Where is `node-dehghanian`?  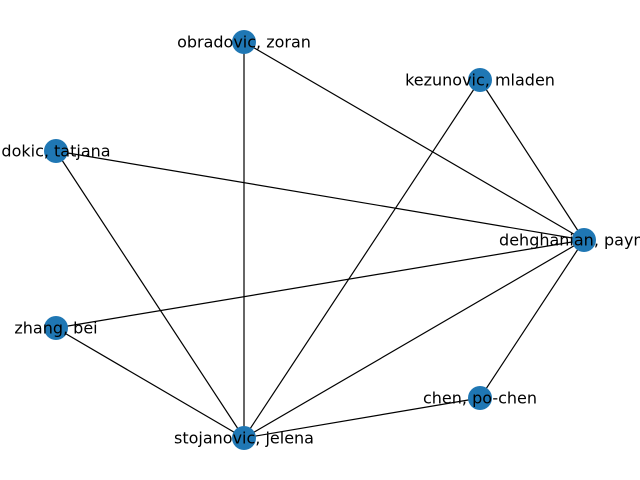
node-dehghanian is located at coordinates (584, 240).